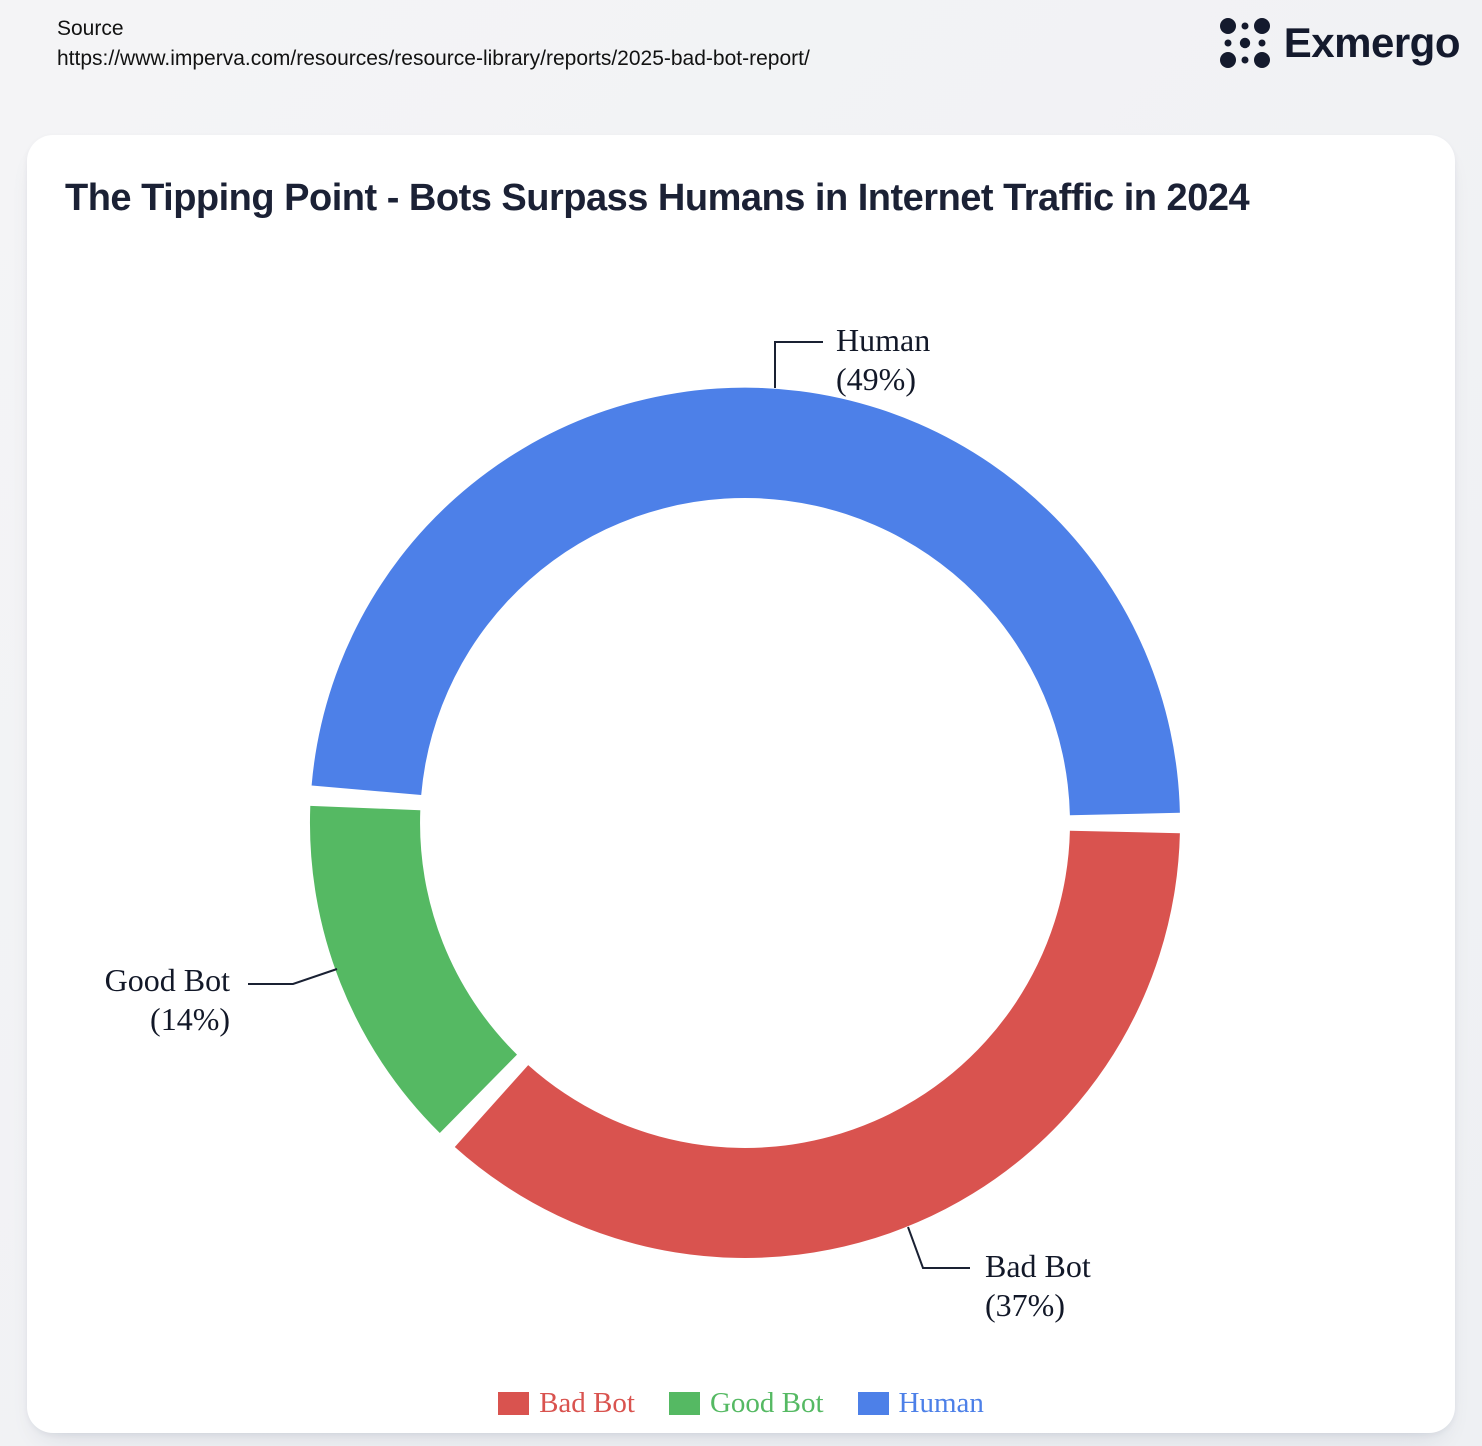 The image size is (1482, 1446). I want to click on callout-good-bot: Good Bot (14%), so click(155, 1000).